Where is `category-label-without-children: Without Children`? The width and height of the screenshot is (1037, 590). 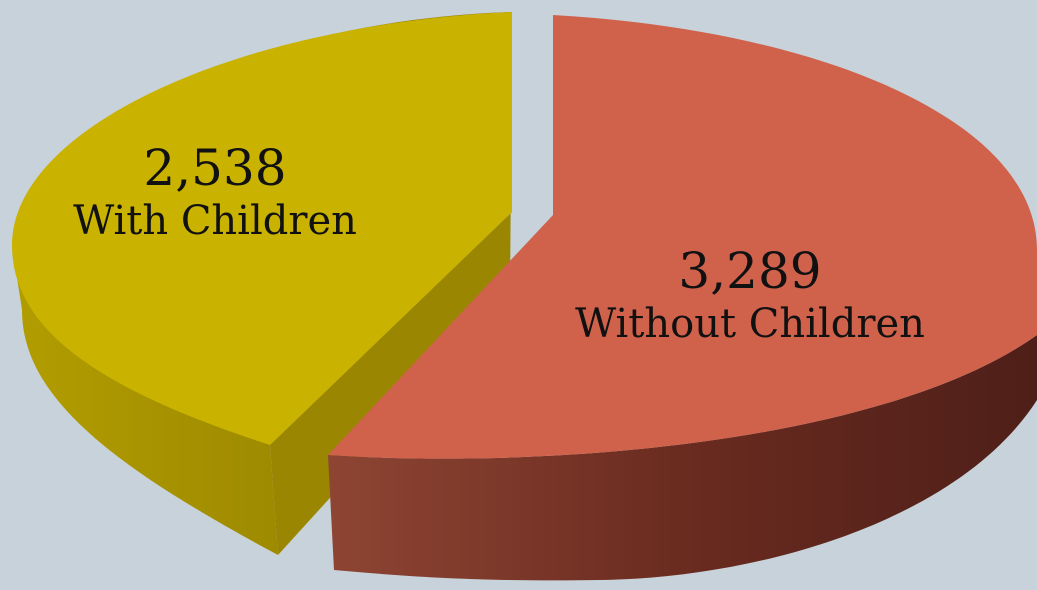
category-label-without-children: Without Children is located at coordinates (750, 323).